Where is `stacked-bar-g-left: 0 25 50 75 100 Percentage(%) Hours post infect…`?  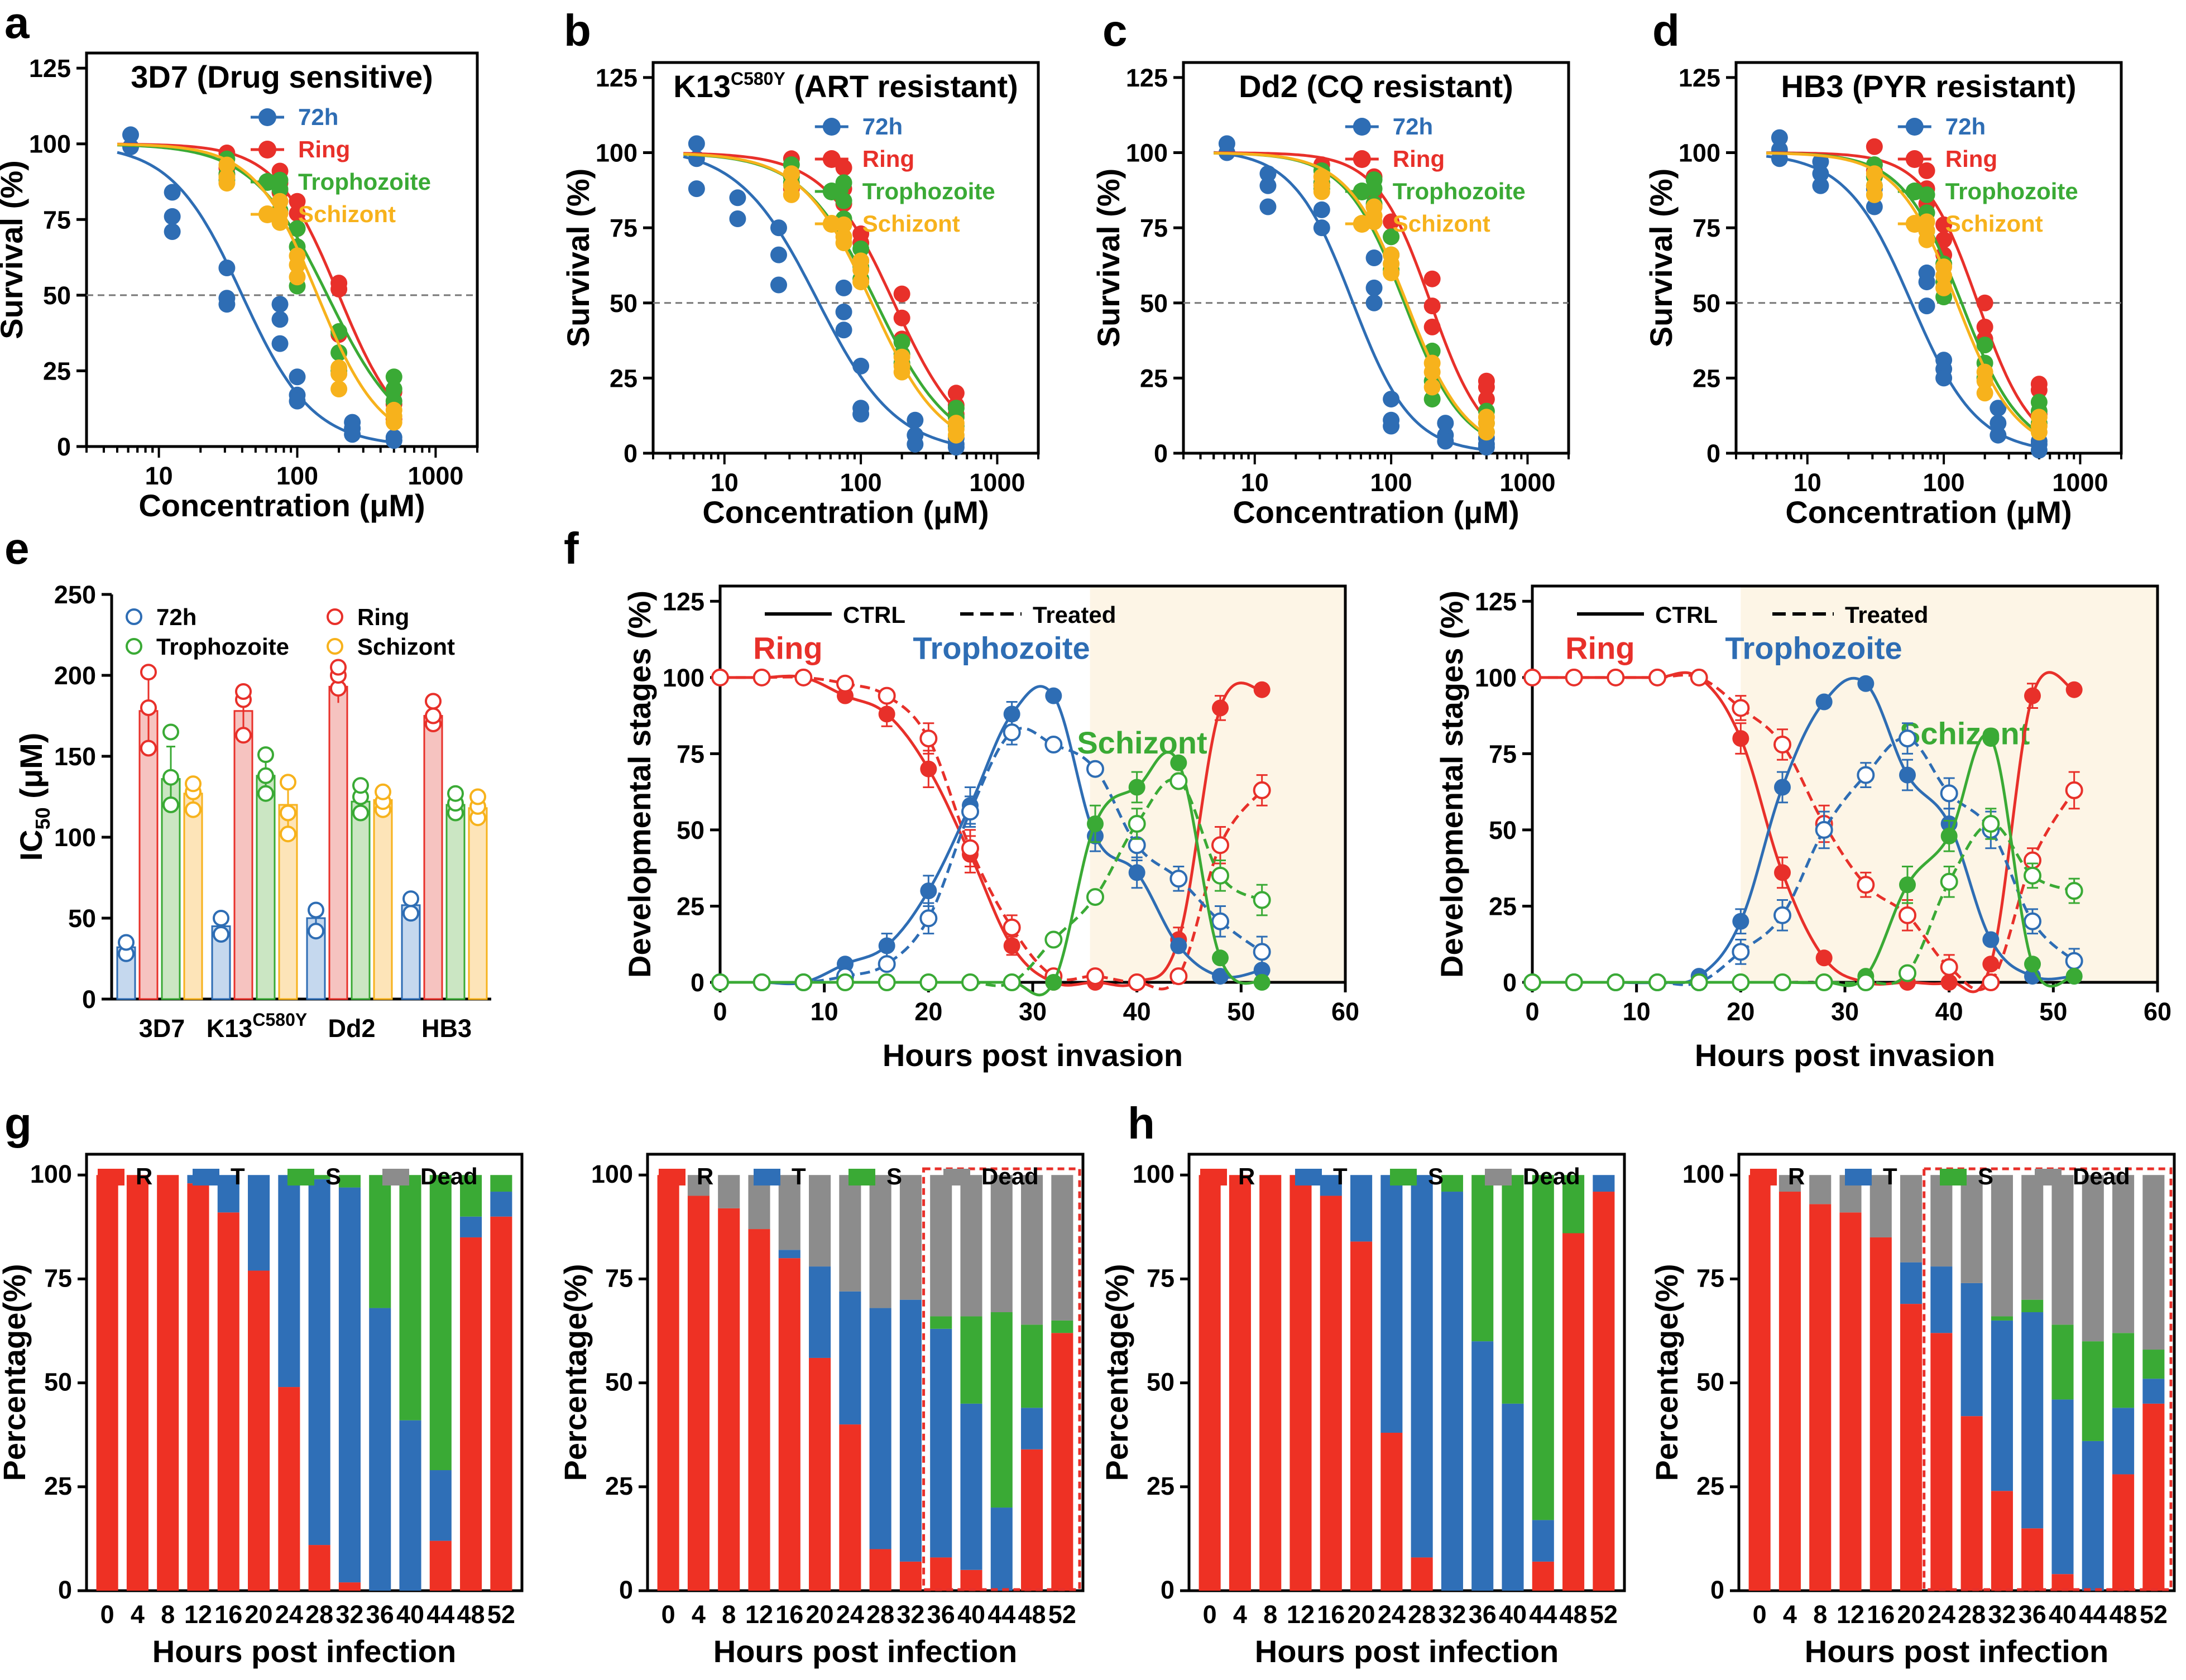
stacked-bar-g-left: 0 25 50 75 100 Percentage(%) Hours post infect… is located at coordinates (262, 1411).